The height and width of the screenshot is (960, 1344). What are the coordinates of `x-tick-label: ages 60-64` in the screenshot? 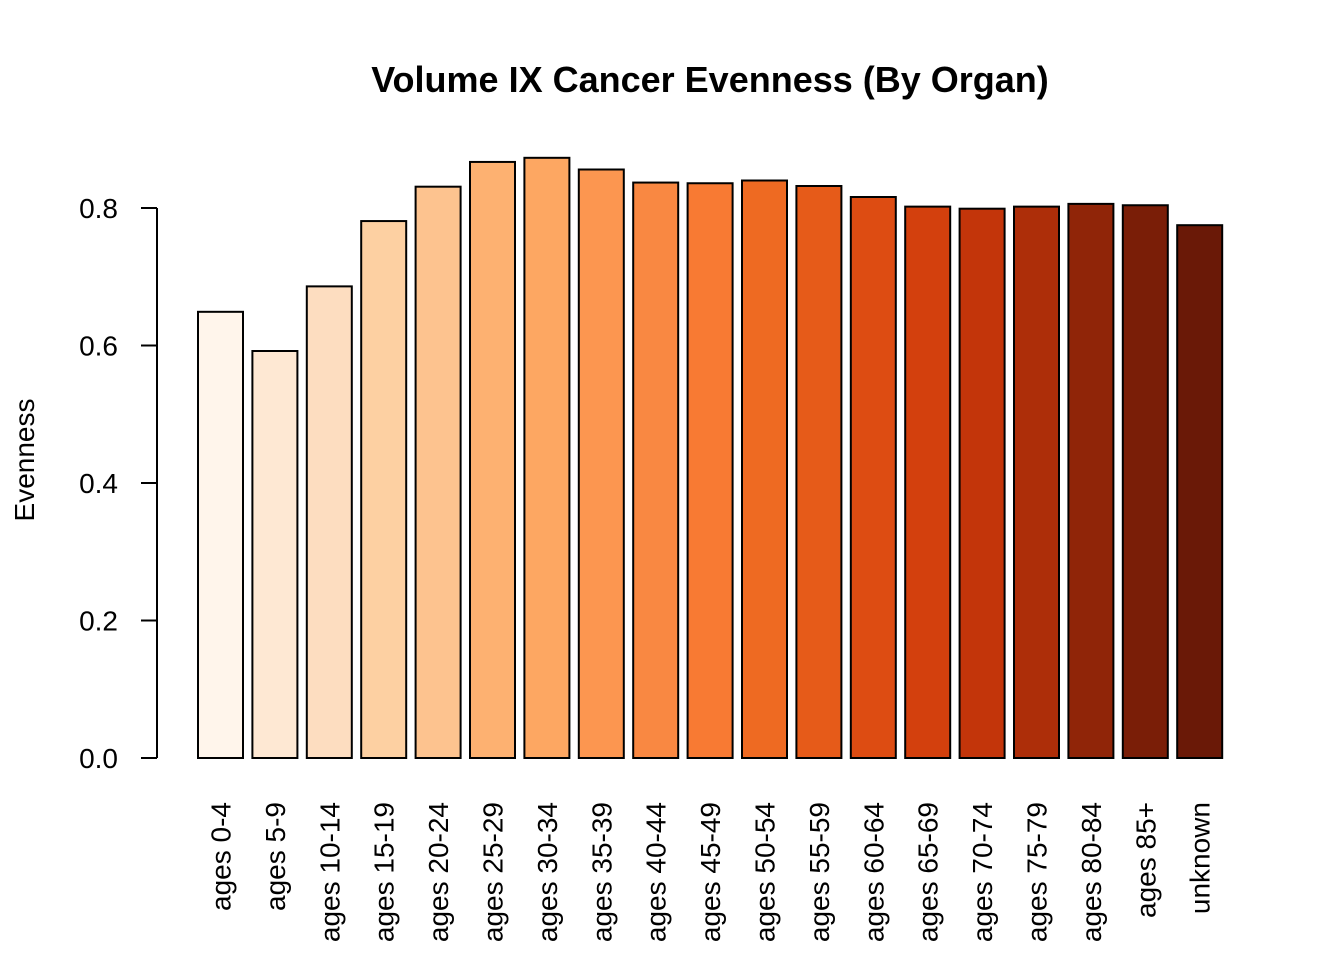 It's located at (873, 872).